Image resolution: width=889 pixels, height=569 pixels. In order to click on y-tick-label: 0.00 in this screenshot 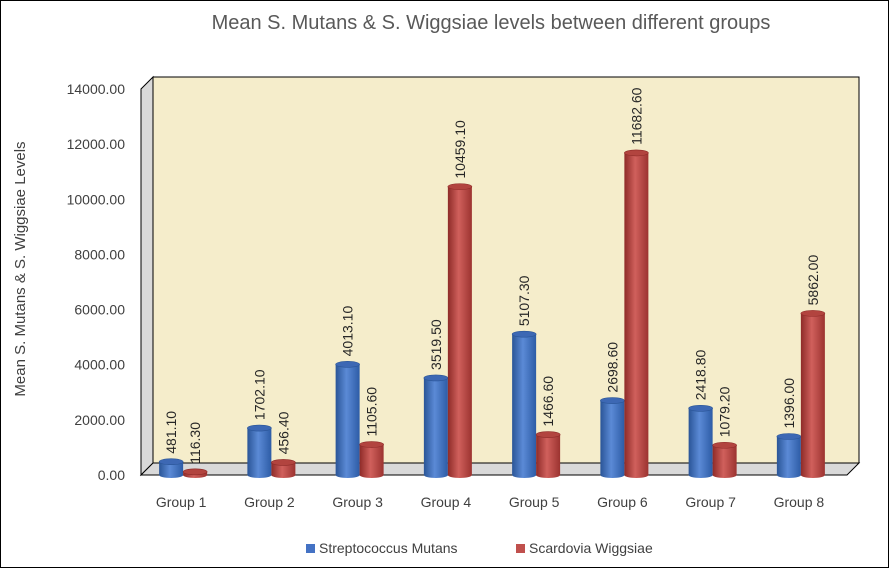, I will do `click(111, 475)`.